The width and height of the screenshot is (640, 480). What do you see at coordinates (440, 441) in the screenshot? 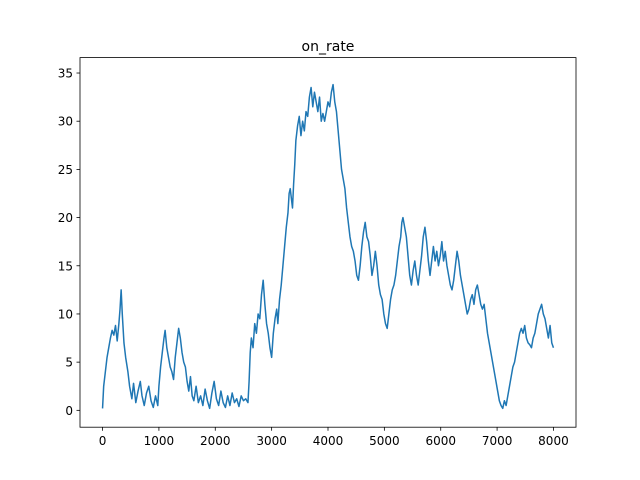
I see `x-tick-label: 6000` at bounding box center [440, 441].